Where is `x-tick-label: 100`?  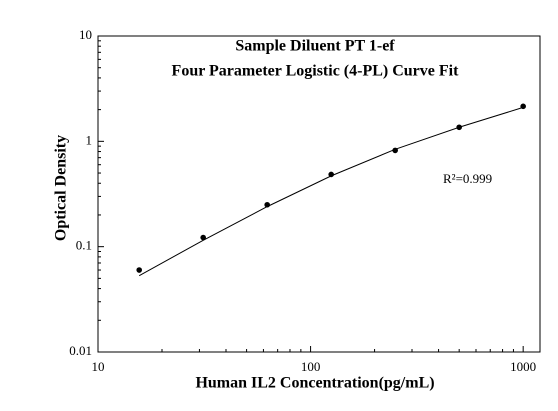 x-tick-label: 100 is located at coordinates (311, 366).